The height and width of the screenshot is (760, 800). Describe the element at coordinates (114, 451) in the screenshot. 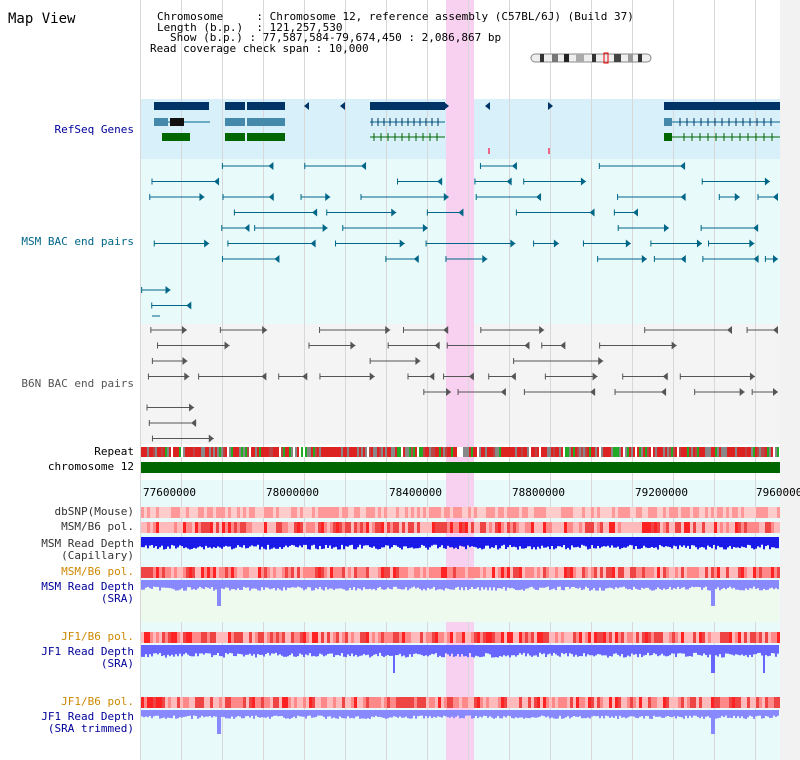

I see `track-label-repeat: Repeat` at that location.